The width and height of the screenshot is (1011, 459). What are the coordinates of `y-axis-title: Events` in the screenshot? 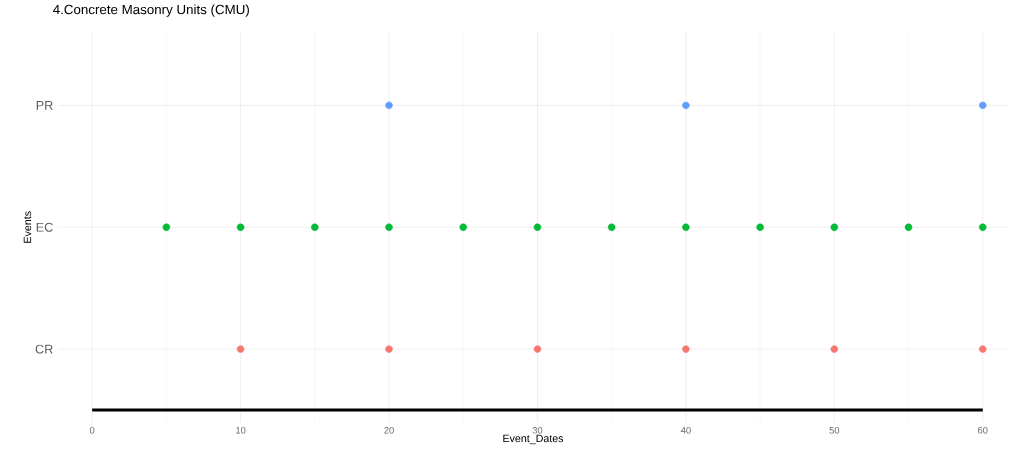 It's located at (27, 227).